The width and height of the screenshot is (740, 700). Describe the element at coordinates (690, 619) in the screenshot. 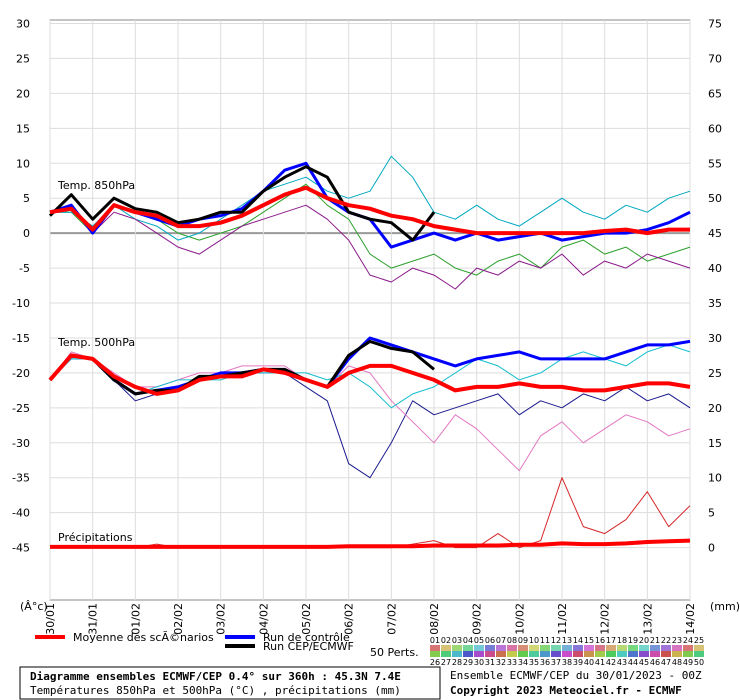

I see `x-tick-label: 14/02` at that location.